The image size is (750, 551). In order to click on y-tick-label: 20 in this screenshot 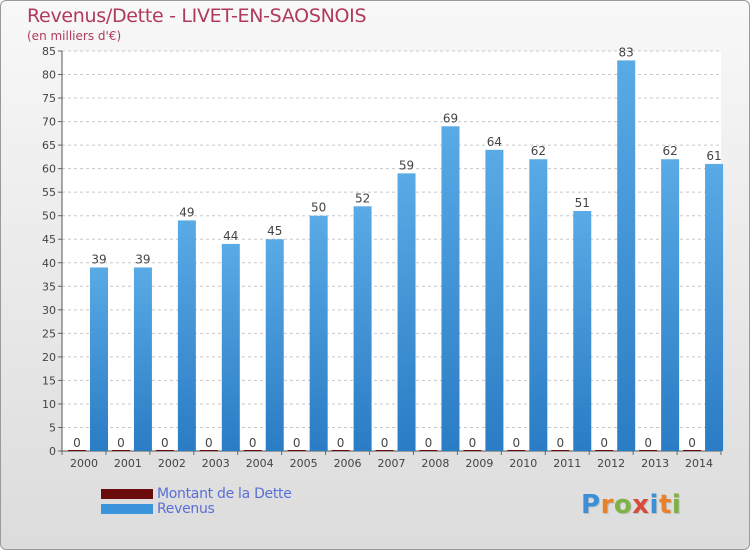, I will do `click(49, 357)`.